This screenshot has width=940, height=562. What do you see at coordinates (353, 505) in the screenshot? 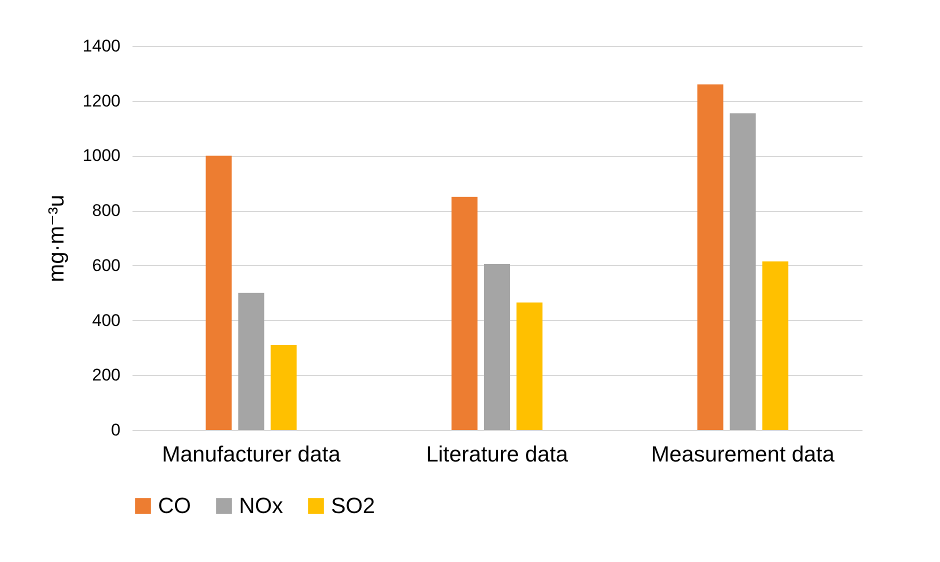
I see `legend-label: SO2` at bounding box center [353, 505].